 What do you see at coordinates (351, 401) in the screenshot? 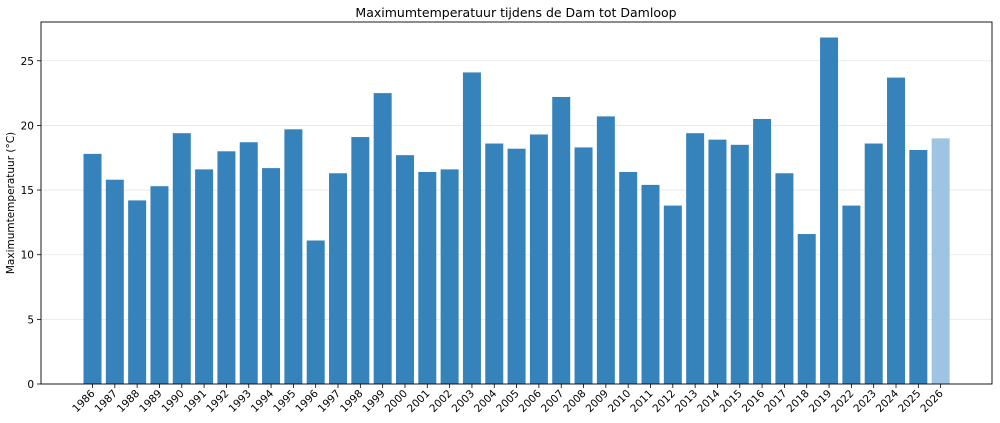
I see `x-tick-label: 1998` at bounding box center [351, 401].